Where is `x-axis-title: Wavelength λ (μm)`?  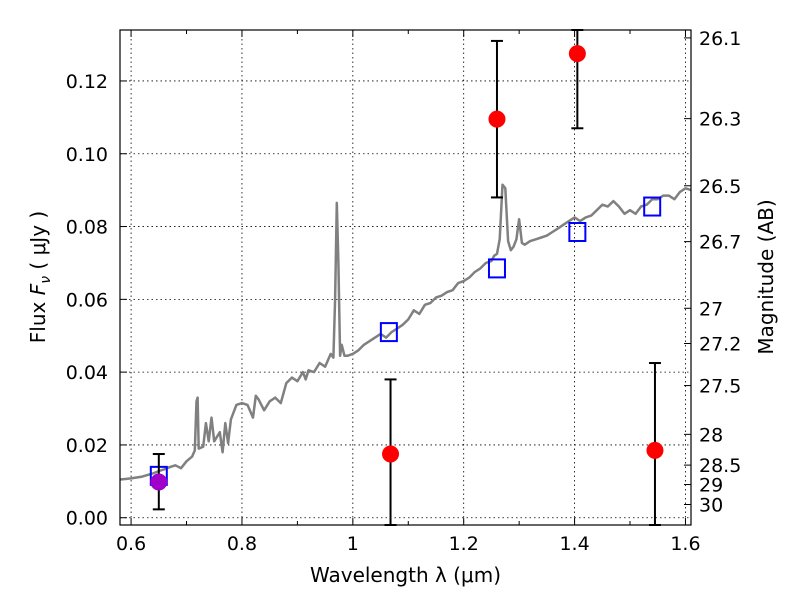
x-axis-title: Wavelength λ (μm) is located at coordinates (405, 575).